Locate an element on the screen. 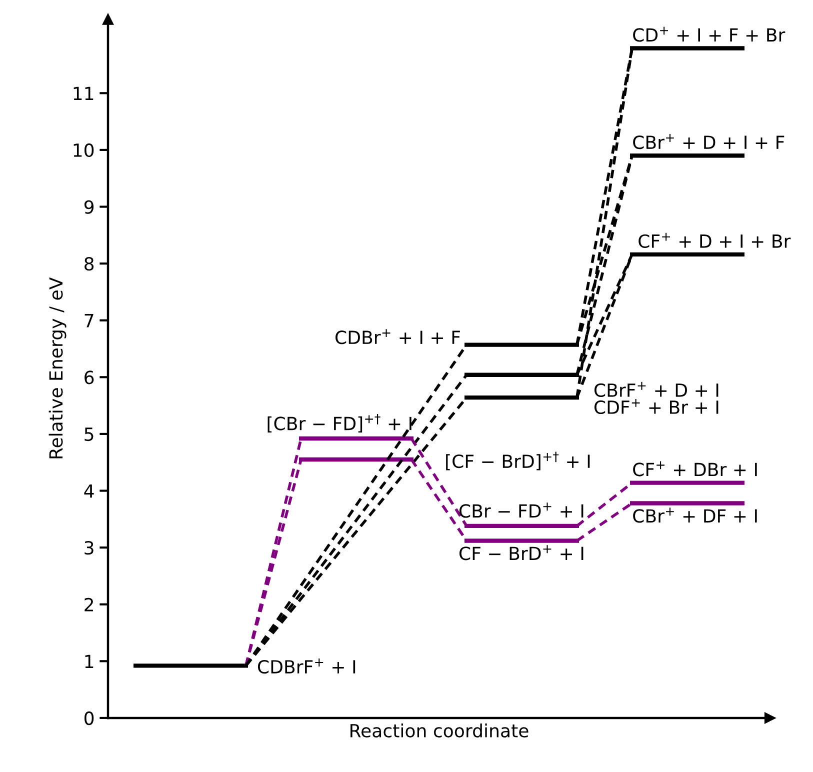 The image size is (813, 772). series-label: [CF − BrD]$^{+†}$ + I is located at coordinates (518, 461).